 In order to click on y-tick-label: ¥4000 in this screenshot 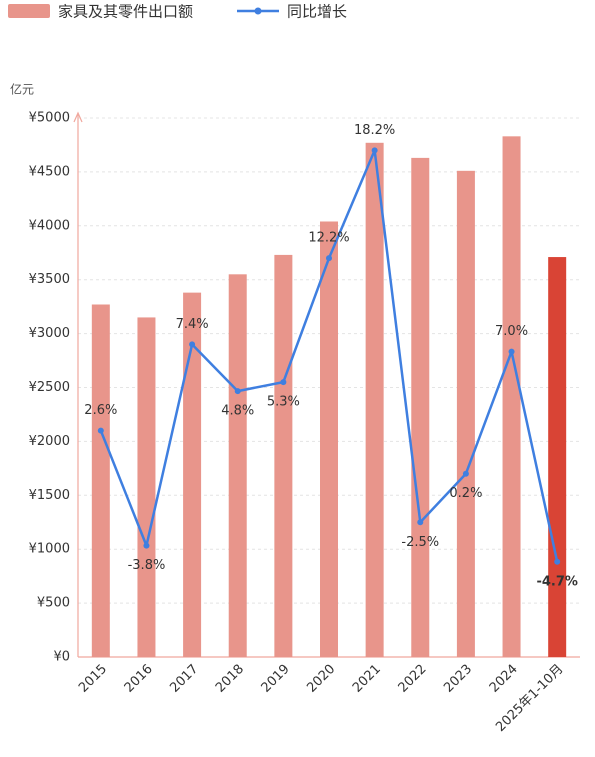, I will do `click(49, 225)`.